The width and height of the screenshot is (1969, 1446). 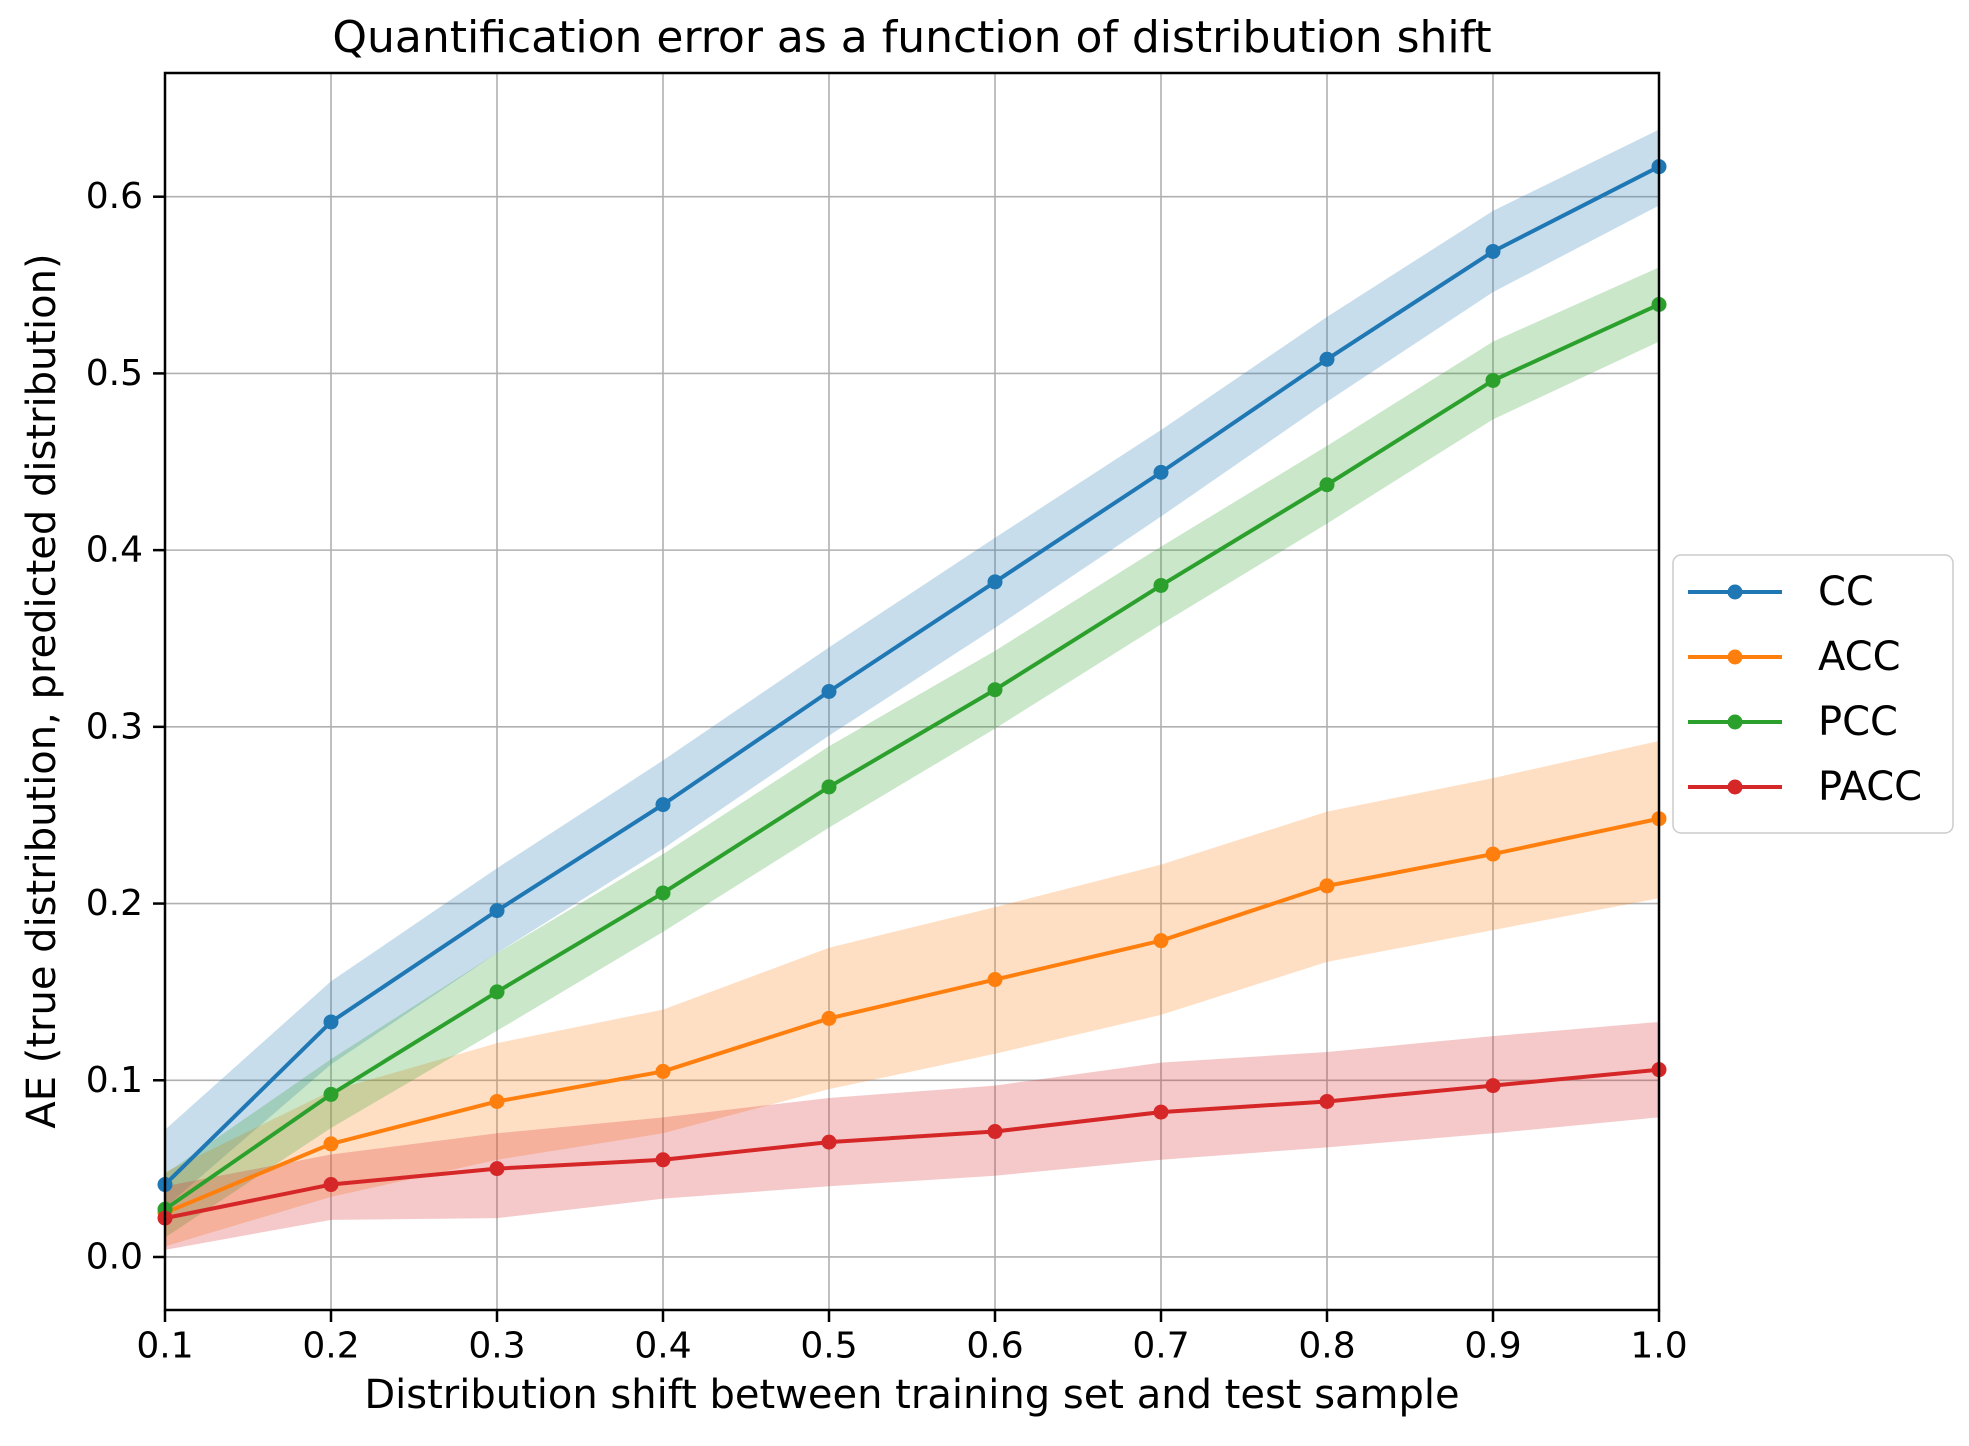 What do you see at coordinates (114, 373) in the screenshot?
I see `y-tick-label: 0.5` at bounding box center [114, 373].